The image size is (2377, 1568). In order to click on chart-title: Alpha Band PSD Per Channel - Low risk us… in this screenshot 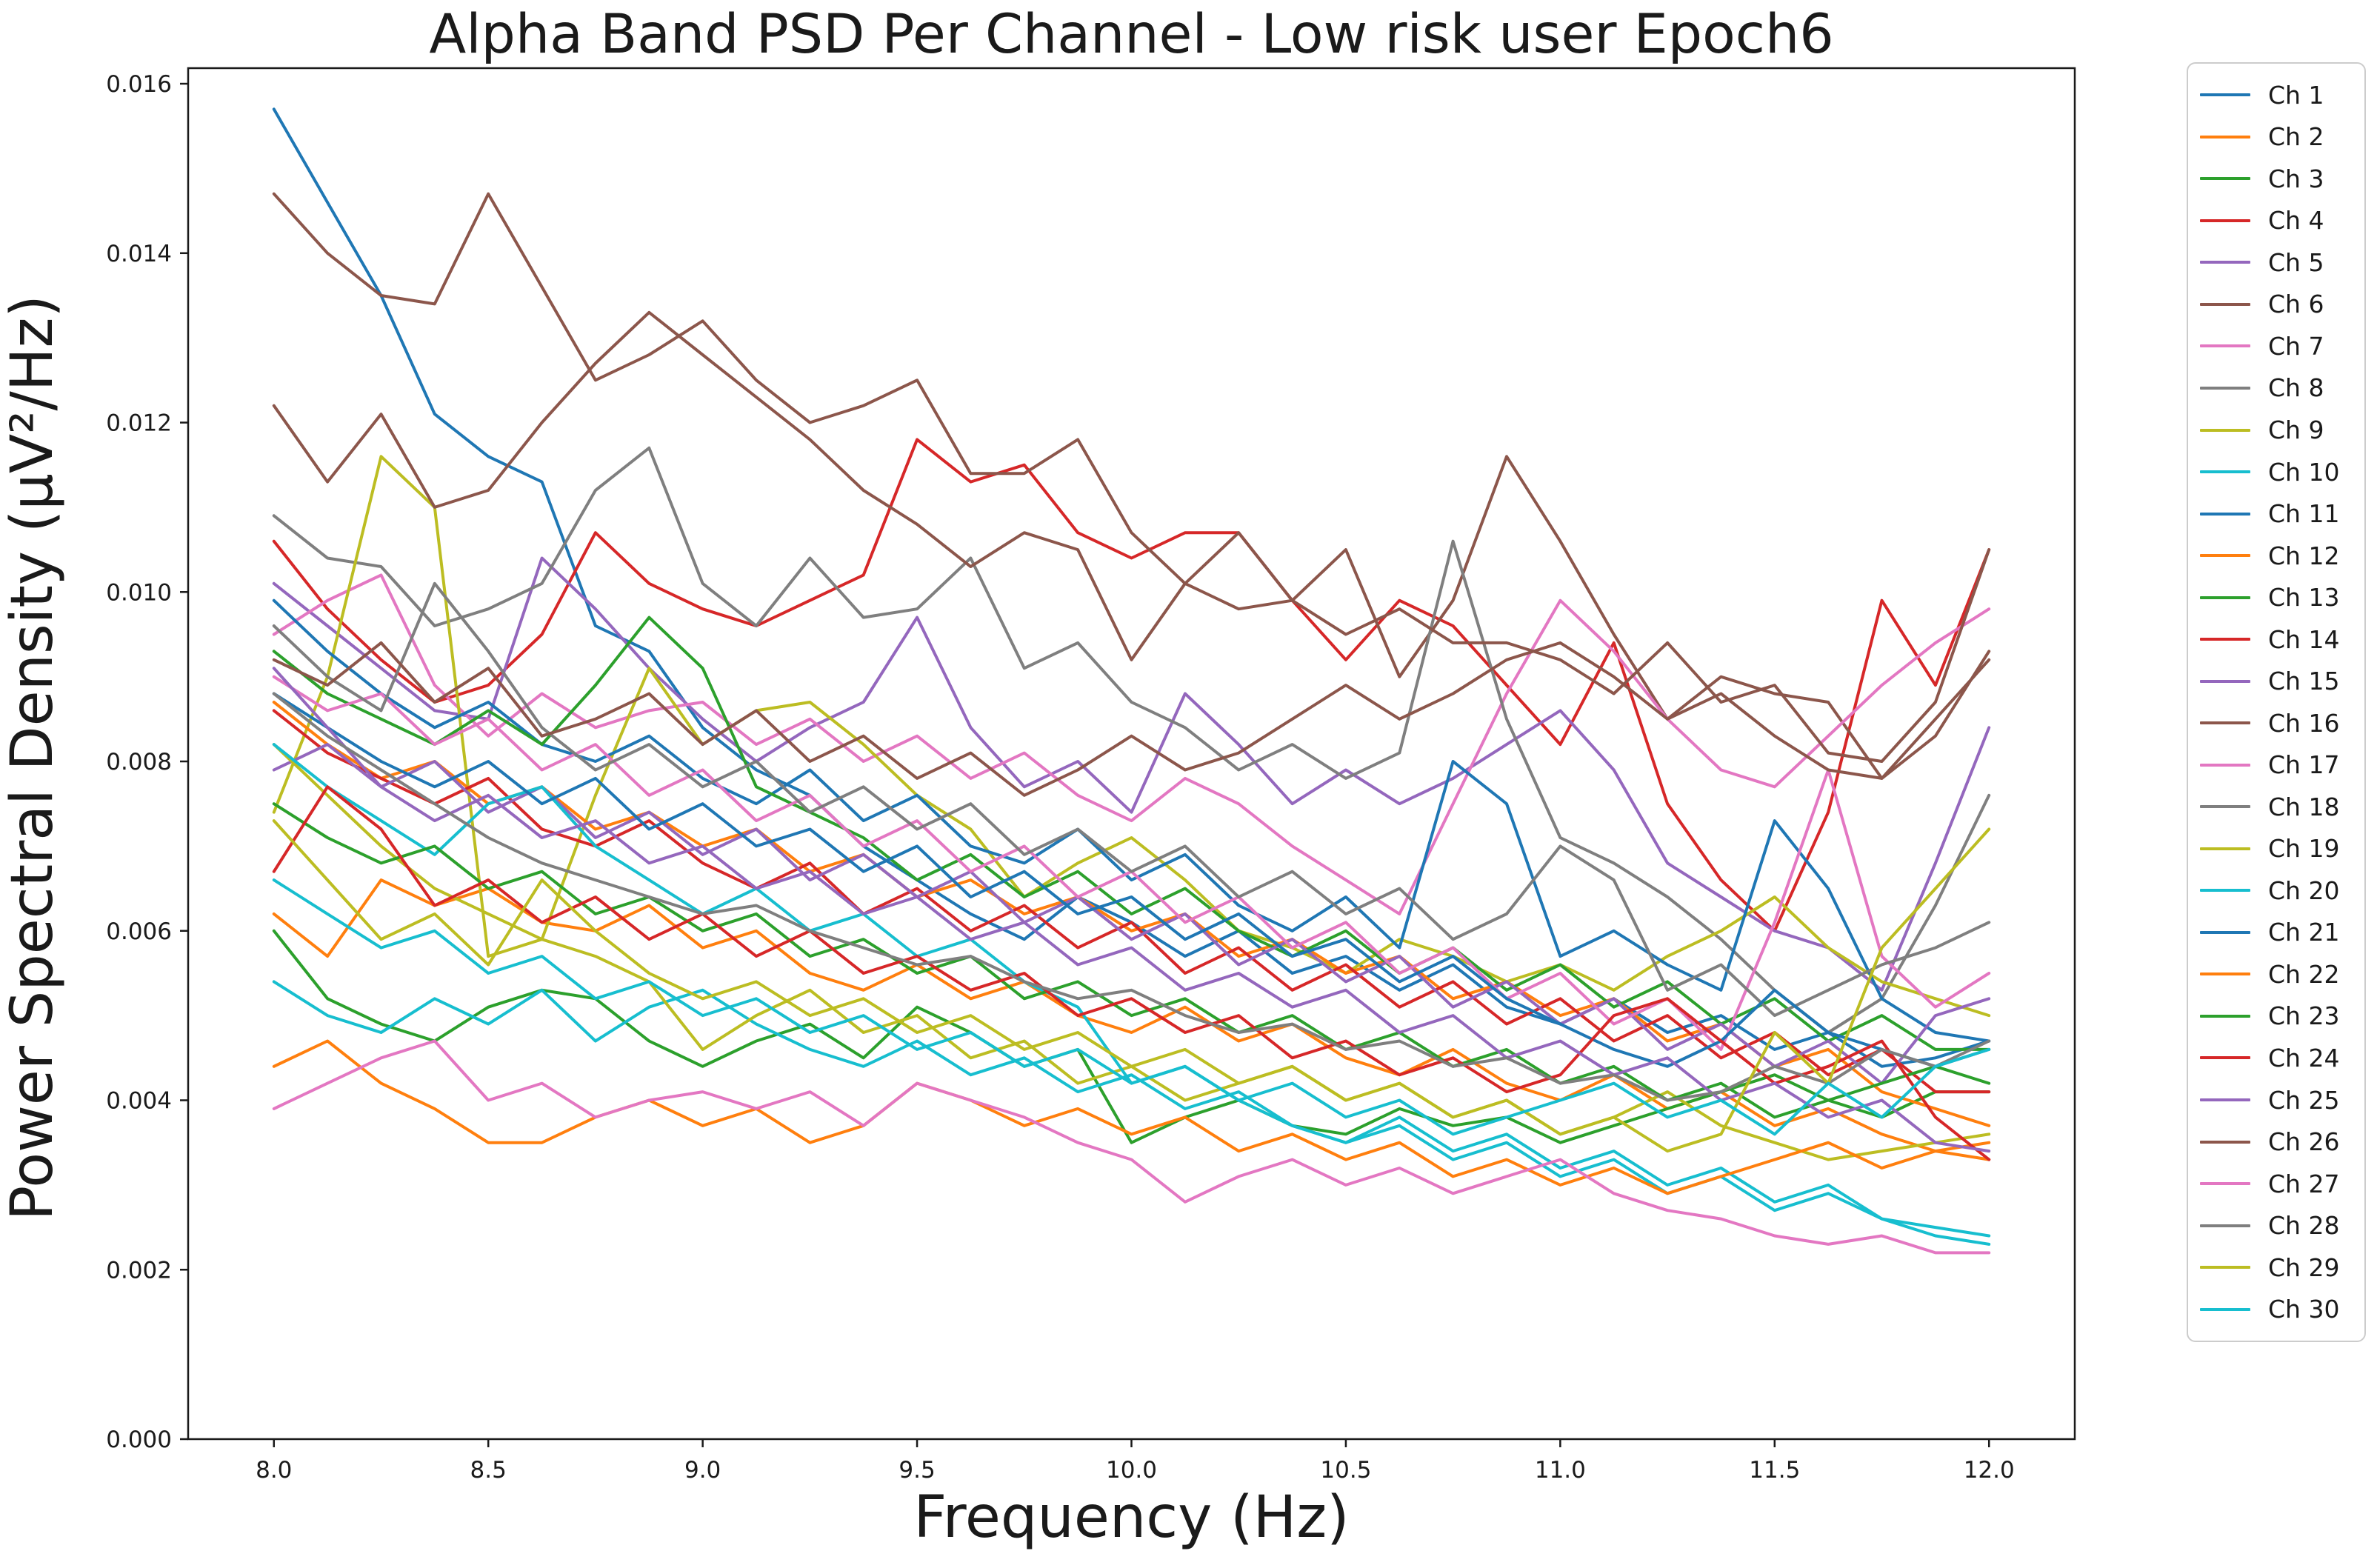, I will do `click(1131, 35)`.